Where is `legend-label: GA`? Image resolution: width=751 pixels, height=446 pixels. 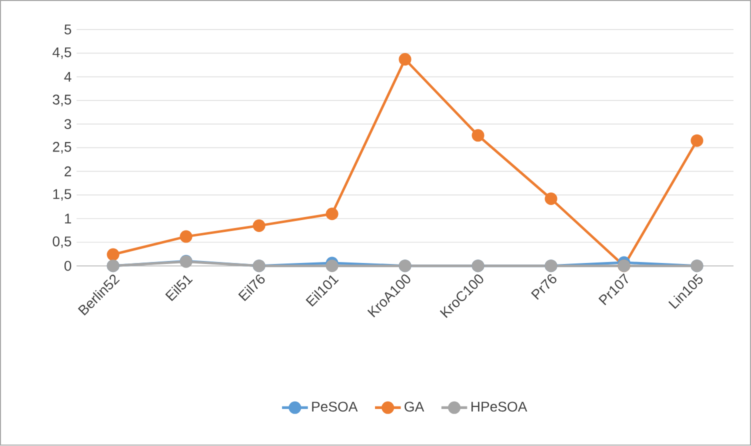
legend-label: GA is located at coordinates (414, 407).